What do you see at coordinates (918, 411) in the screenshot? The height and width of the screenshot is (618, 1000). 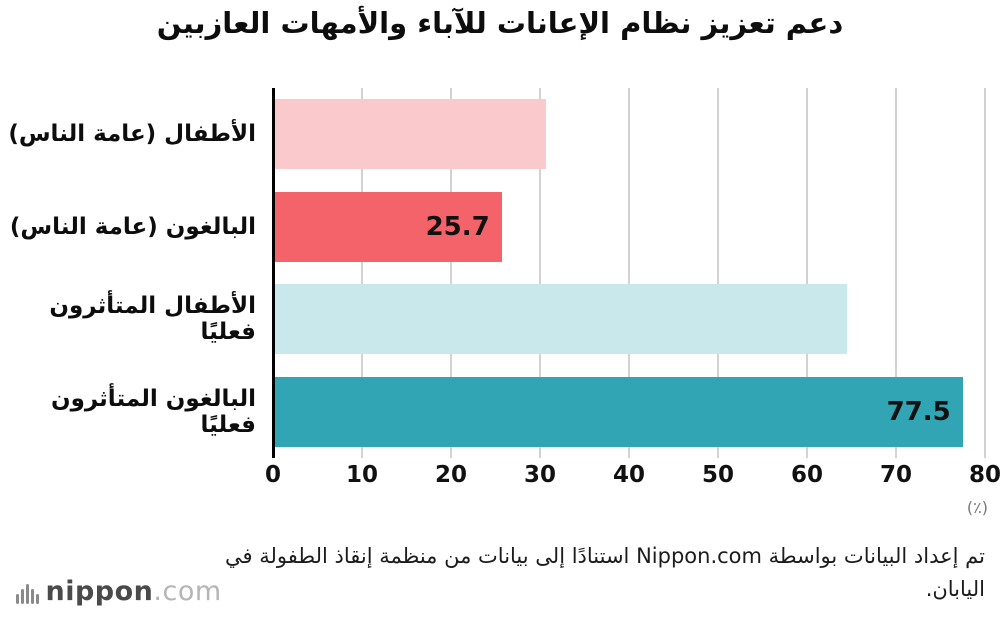 I see `bar-value-label: 77.5` at bounding box center [918, 411].